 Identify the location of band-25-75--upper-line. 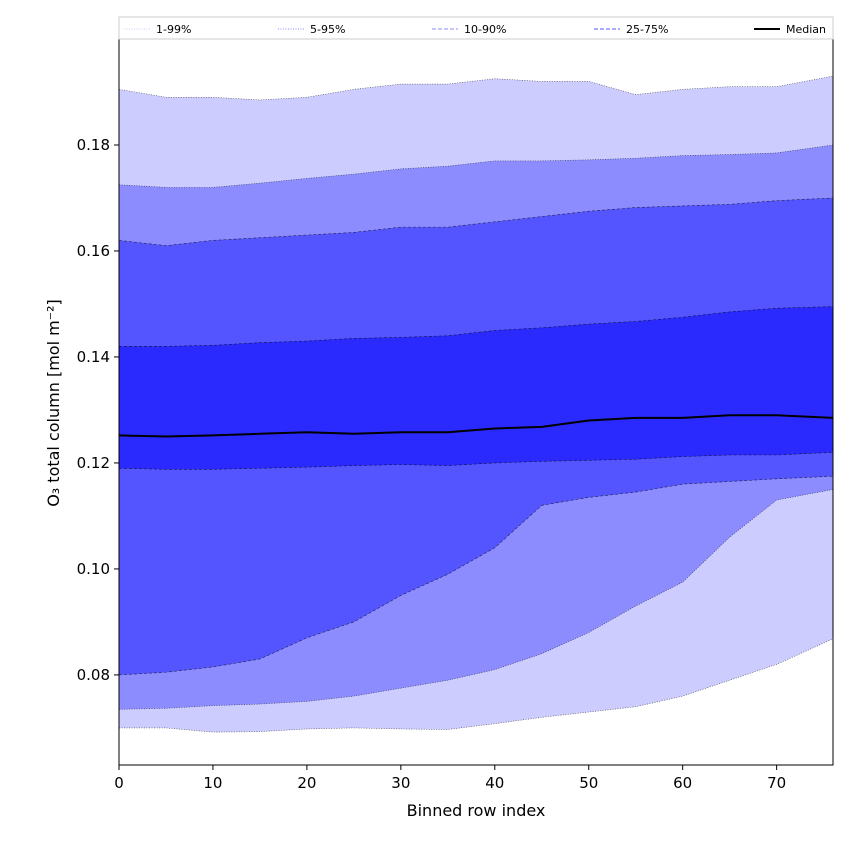
(476, 326).